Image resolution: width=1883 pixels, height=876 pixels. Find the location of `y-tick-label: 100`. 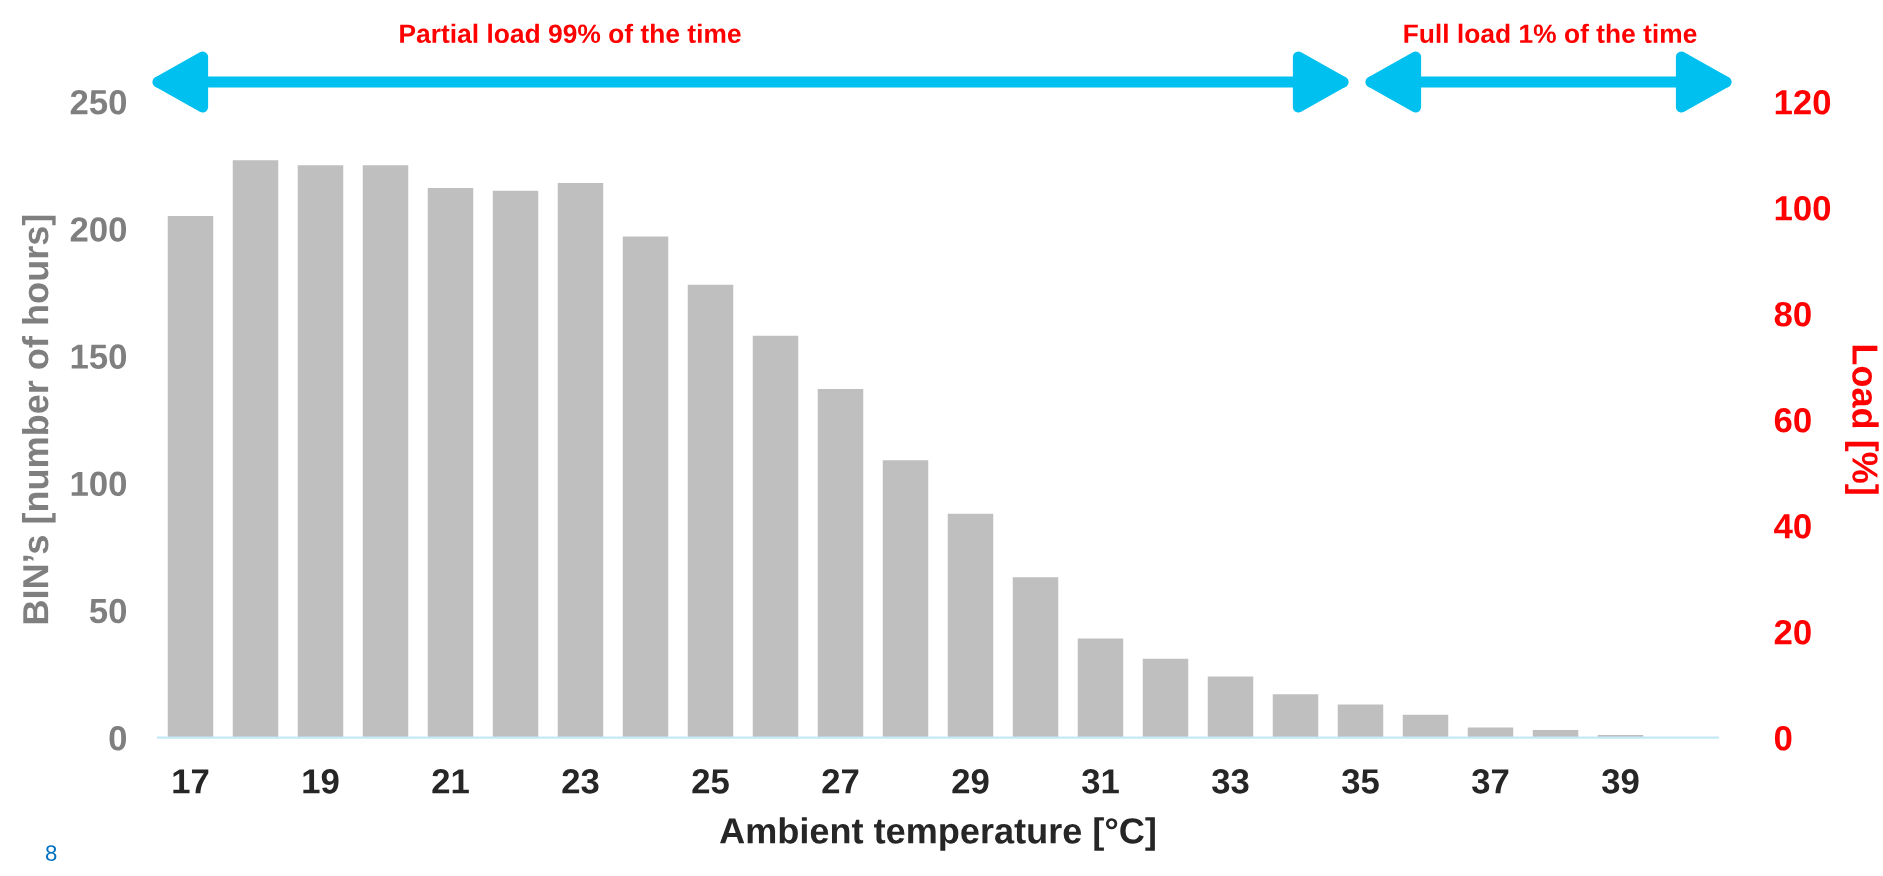

y-tick-label: 100 is located at coordinates (99, 484).